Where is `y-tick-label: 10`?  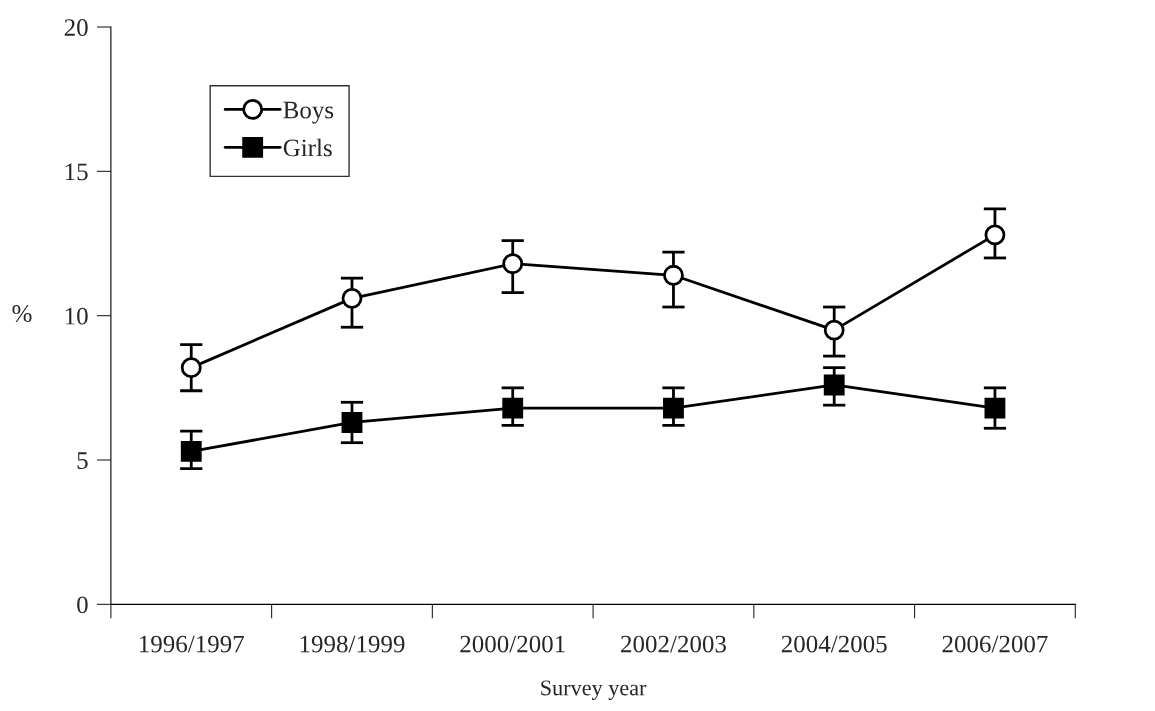 y-tick-label: 10 is located at coordinates (76, 316).